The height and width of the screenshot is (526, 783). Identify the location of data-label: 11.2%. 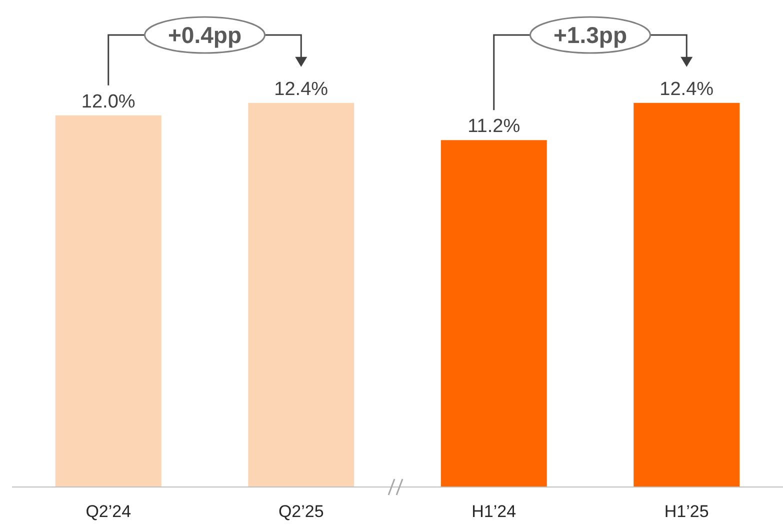
(494, 127).